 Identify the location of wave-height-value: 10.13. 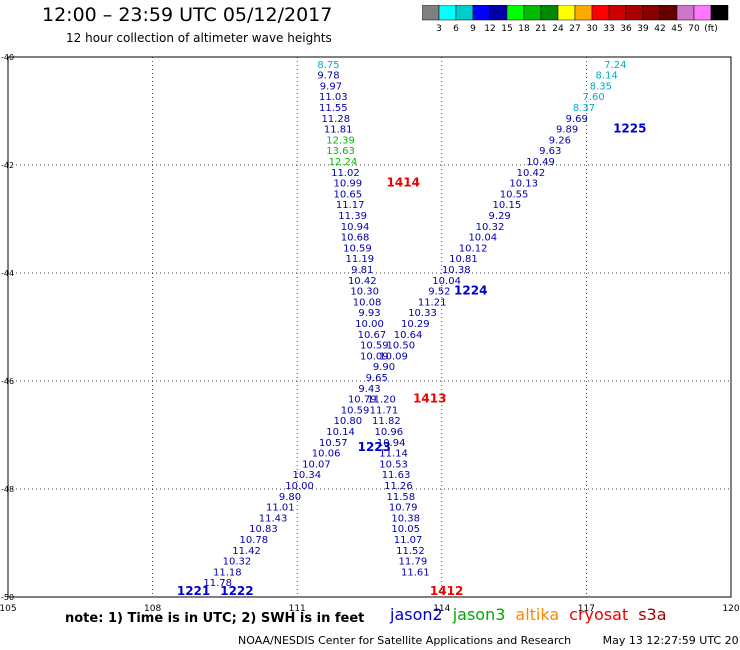
(523, 184).